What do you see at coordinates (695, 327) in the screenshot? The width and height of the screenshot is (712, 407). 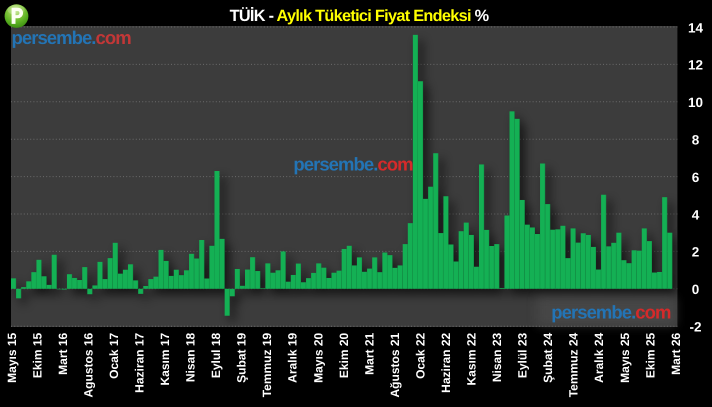 I see `svg-text: -2` at bounding box center [695, 327].